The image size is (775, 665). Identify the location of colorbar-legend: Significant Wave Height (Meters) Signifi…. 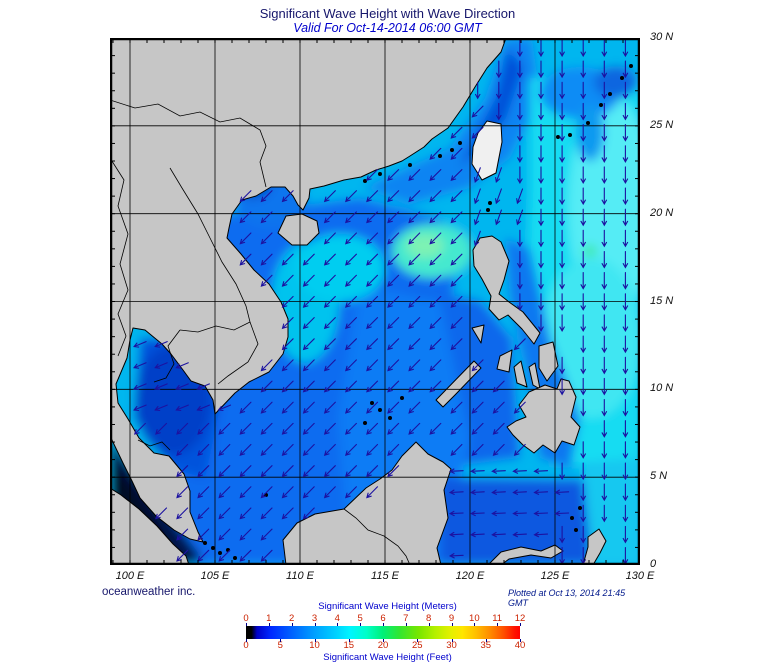
(387, 631).